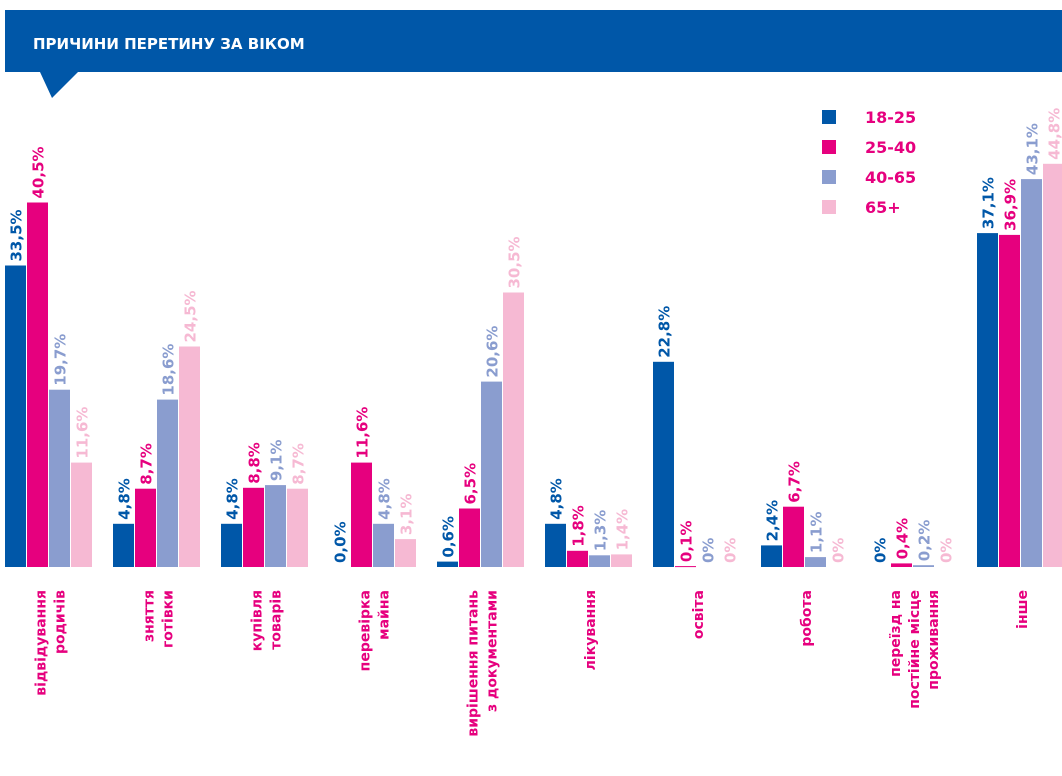 The image size is (1062, 776). I want to click on value-label: 40,5%, so click(39, 172).